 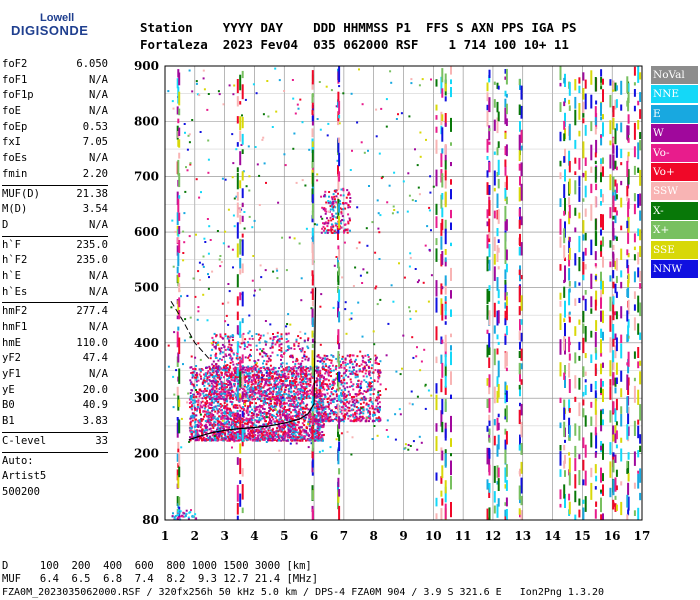 I want to click on param-label: B0, so click(x=8, y=405).